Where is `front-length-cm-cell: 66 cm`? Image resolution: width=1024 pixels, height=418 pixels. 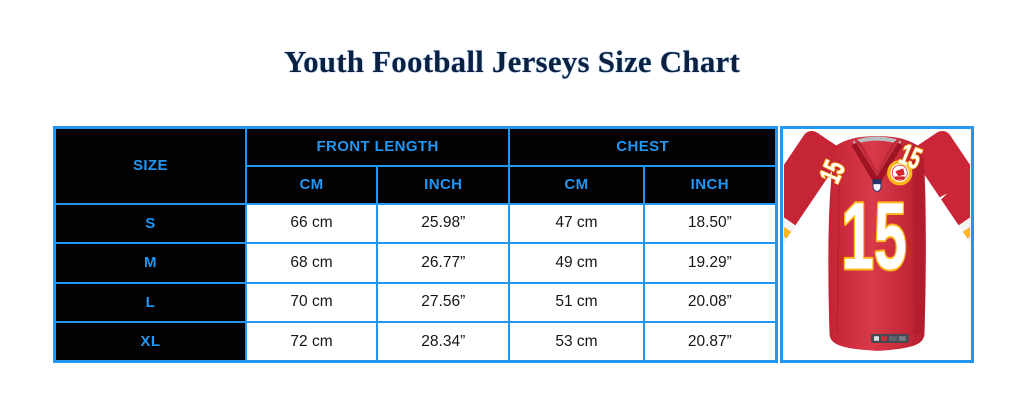 front-length-cm-cell: 66 cm is located at coordinates (311, 223).